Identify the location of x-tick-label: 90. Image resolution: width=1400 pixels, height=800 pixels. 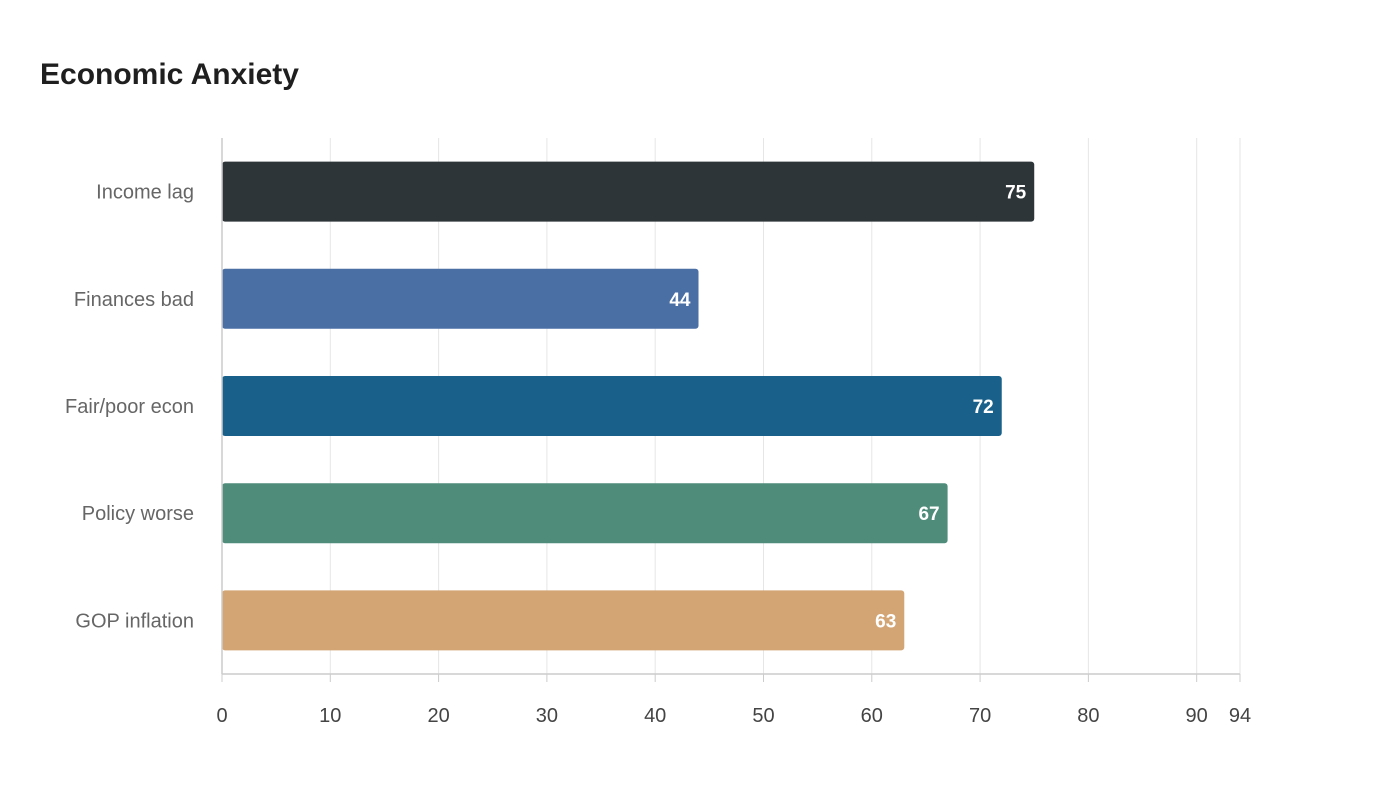
(1197, 716).